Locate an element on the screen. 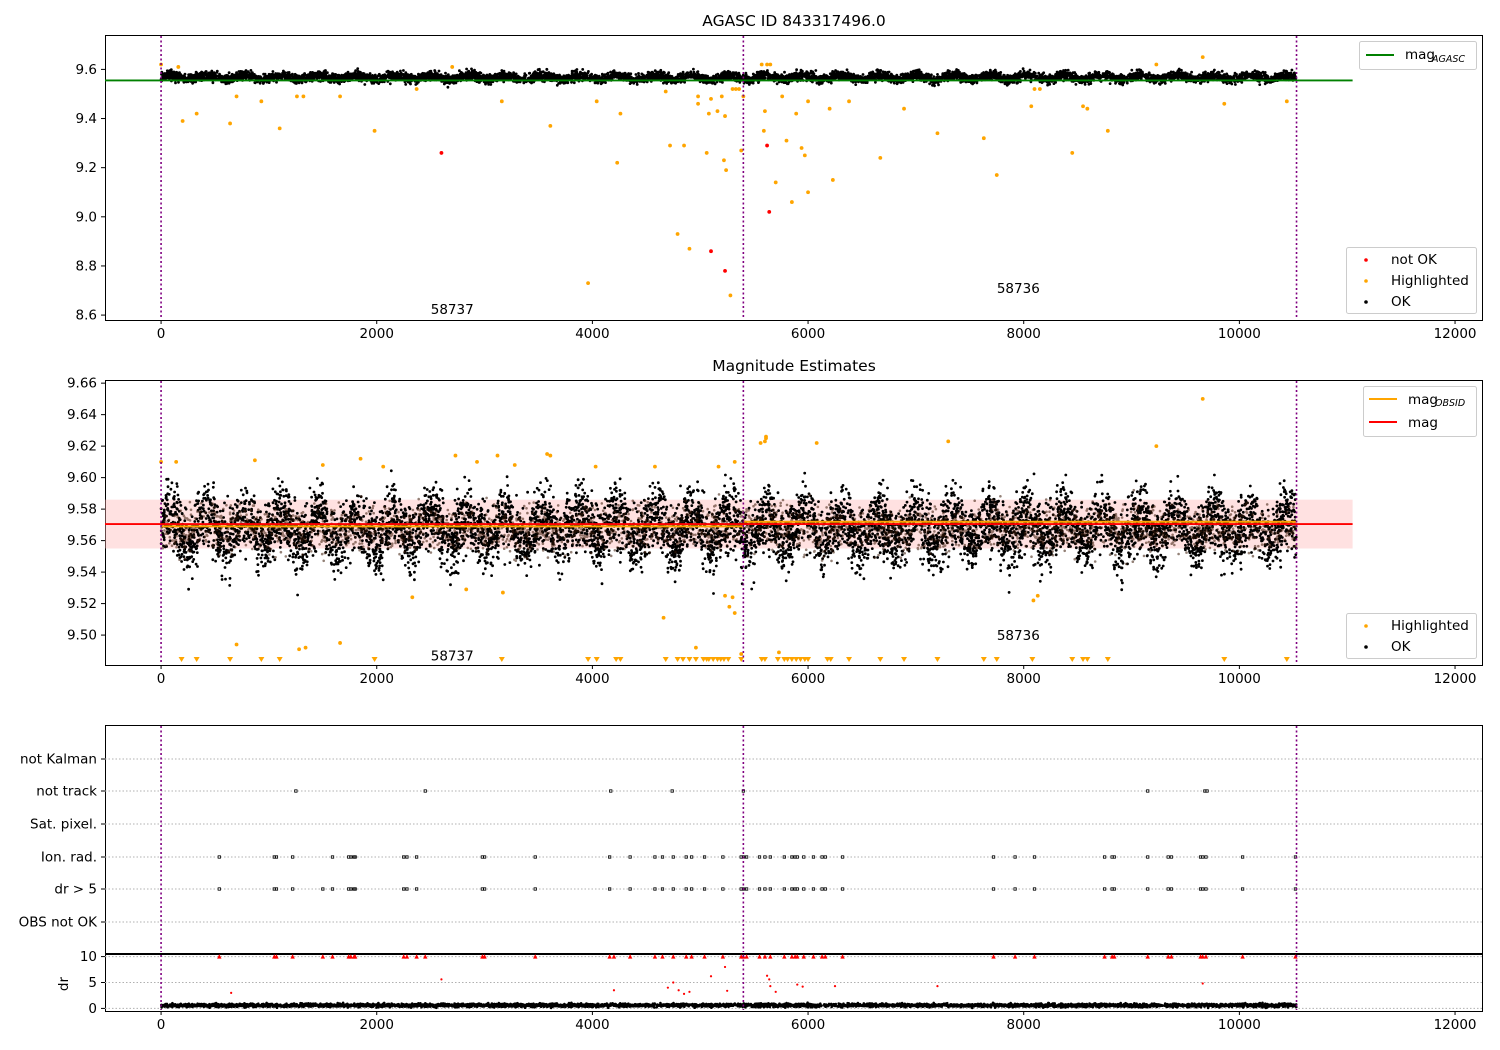  legend-notok-label: not OK is located at coordinates (1414, 260).